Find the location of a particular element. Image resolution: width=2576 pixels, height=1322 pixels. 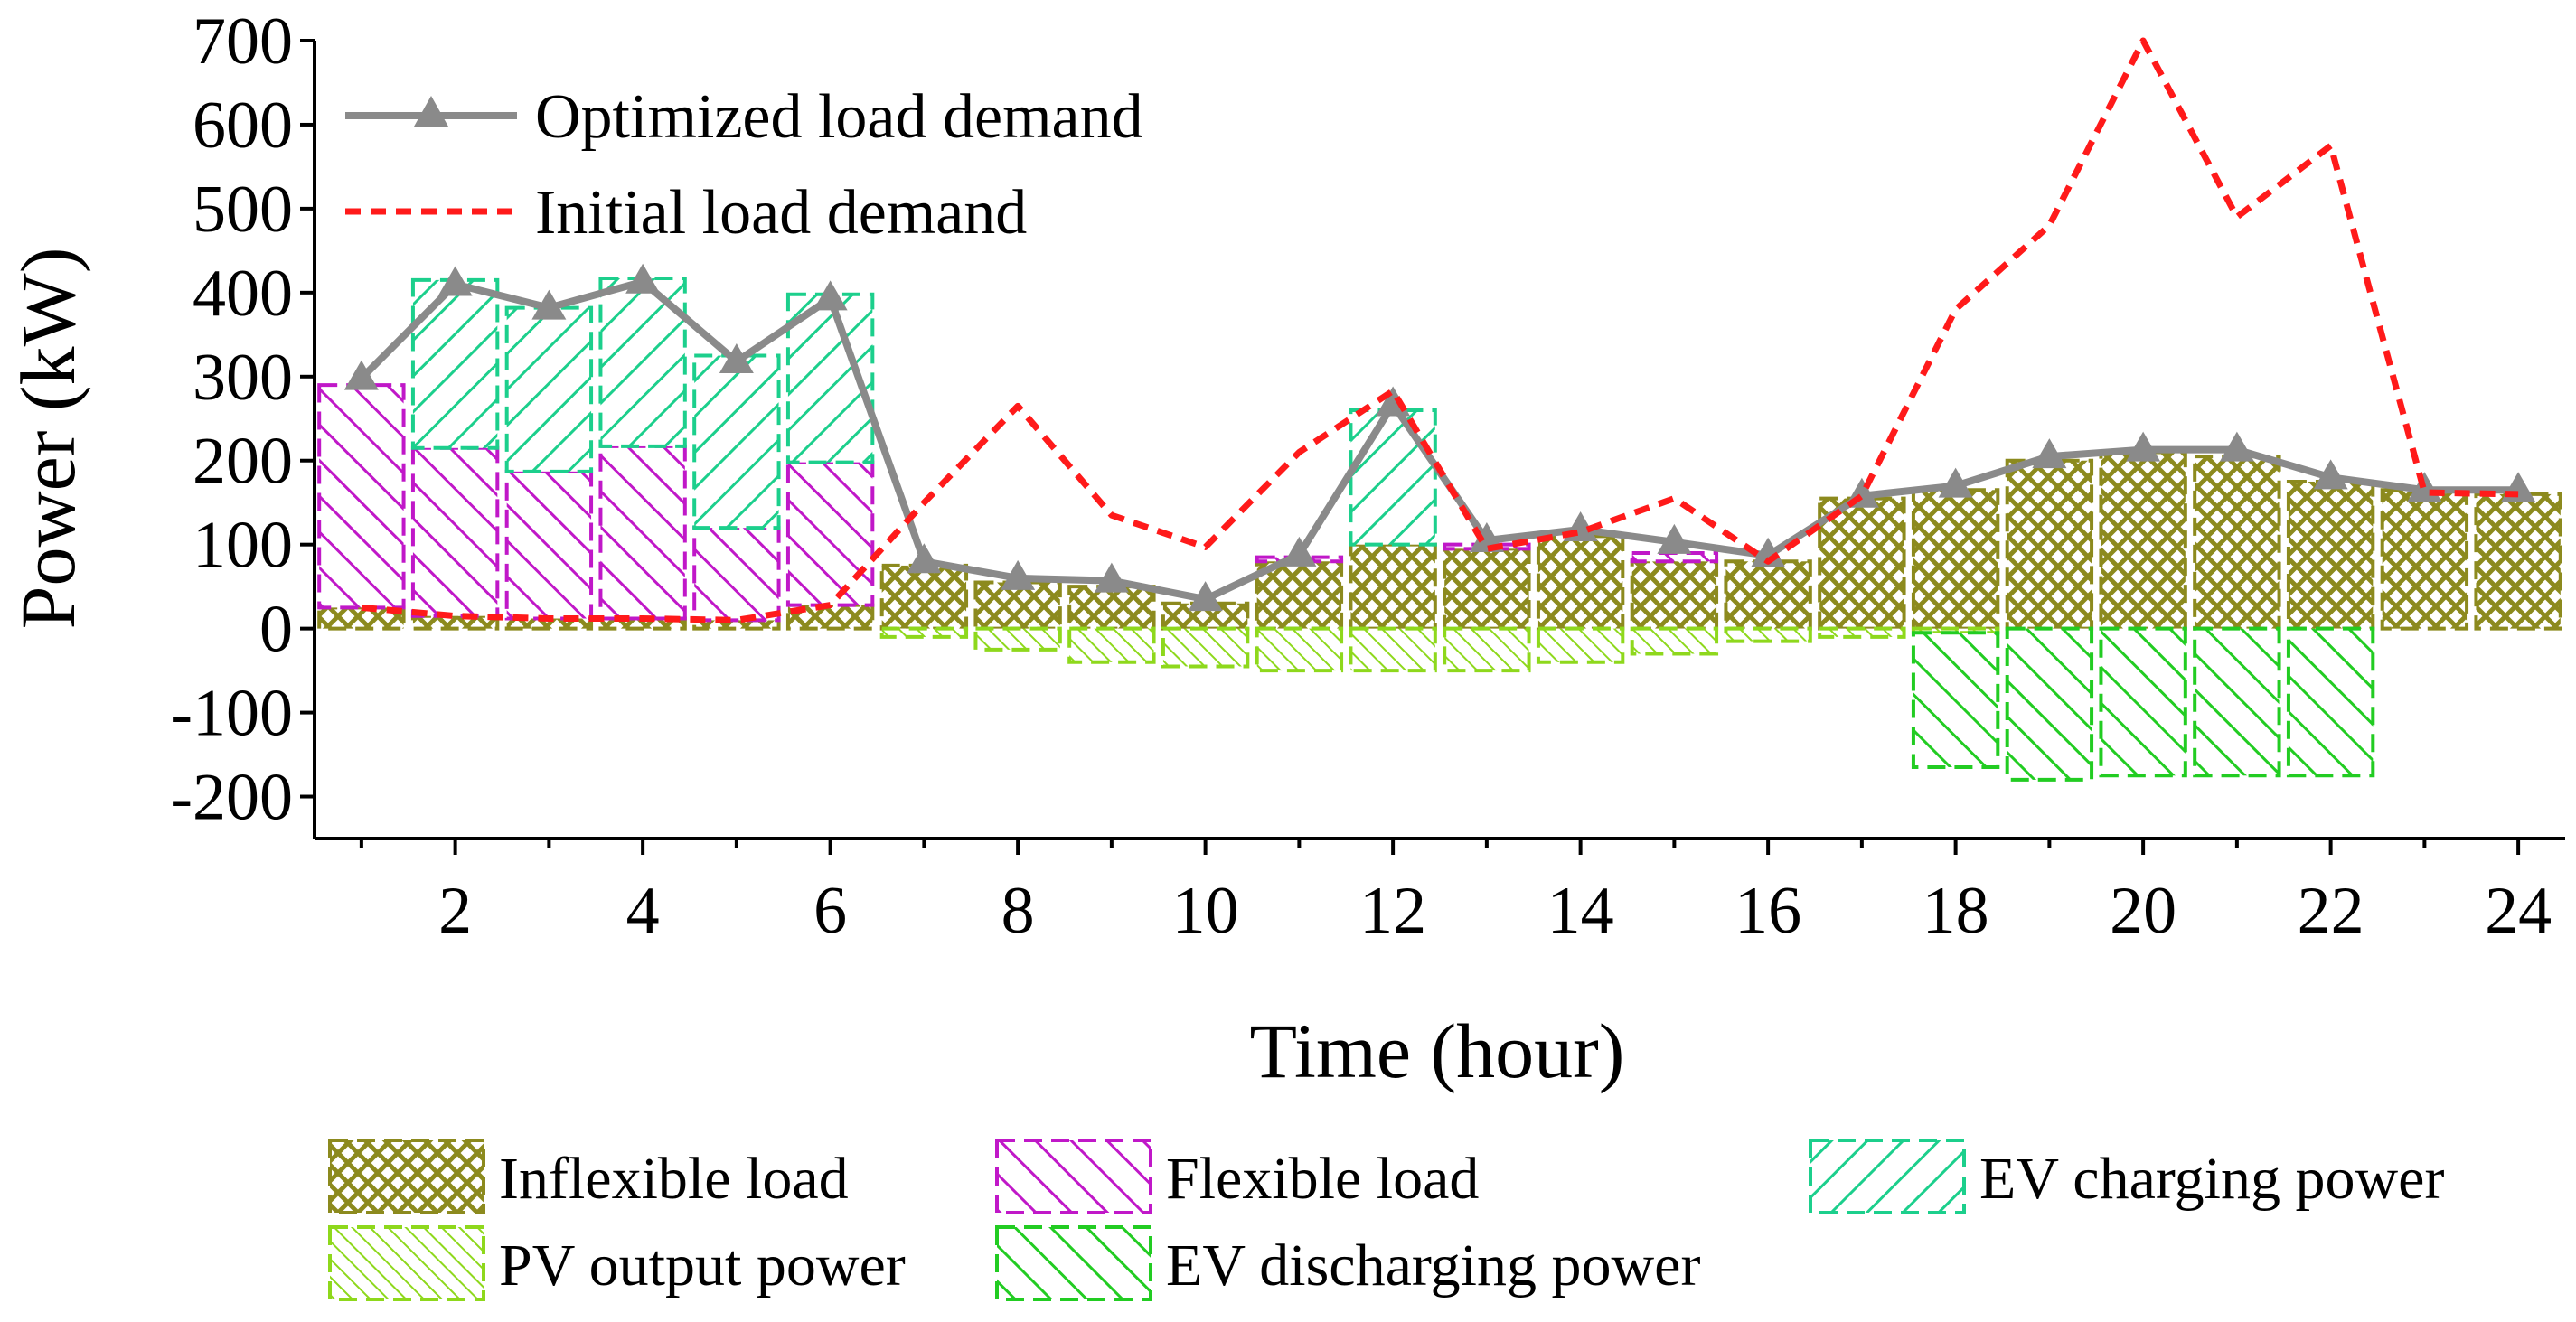

x-tick-label-18: 18 is located at coordinates (1956, 911).